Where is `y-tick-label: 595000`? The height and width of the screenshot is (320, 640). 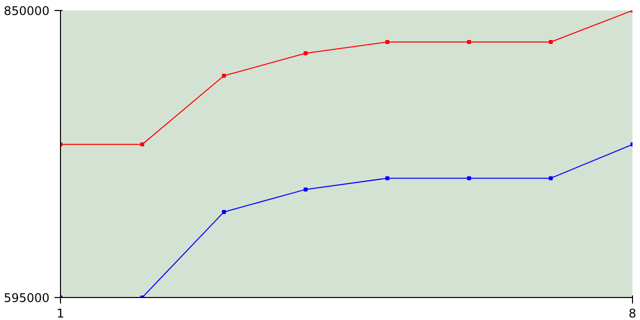 y-tick-label: 595000 is located at coordinates (27, 298).